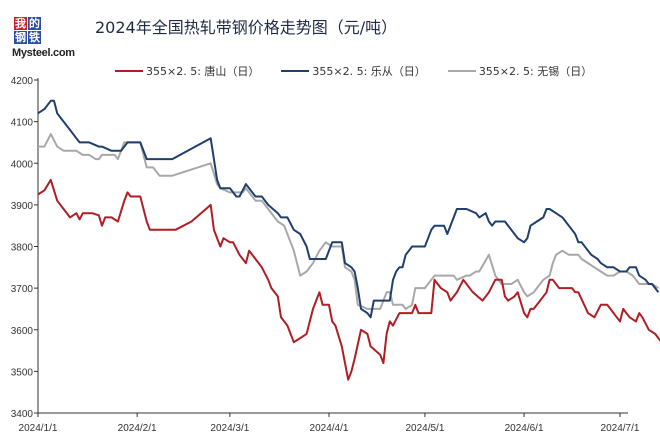  I want to click on chart-title: 2024年全国热轧带钢价格走势图（元/吨）, so click(246, 27).